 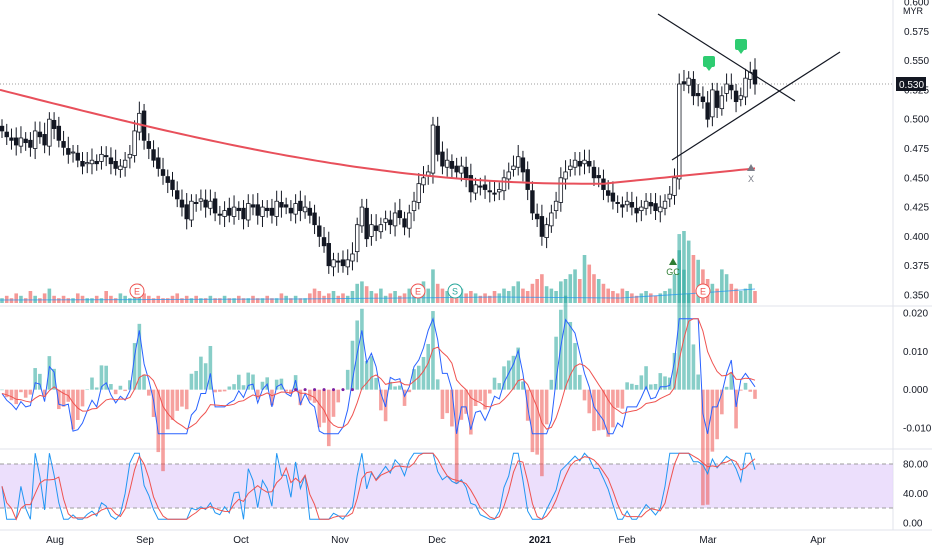 What do you see at coordinates (726, 57) in the screenshot?
I see `triangle-upper-trendline` at bounding box center [726, 57].